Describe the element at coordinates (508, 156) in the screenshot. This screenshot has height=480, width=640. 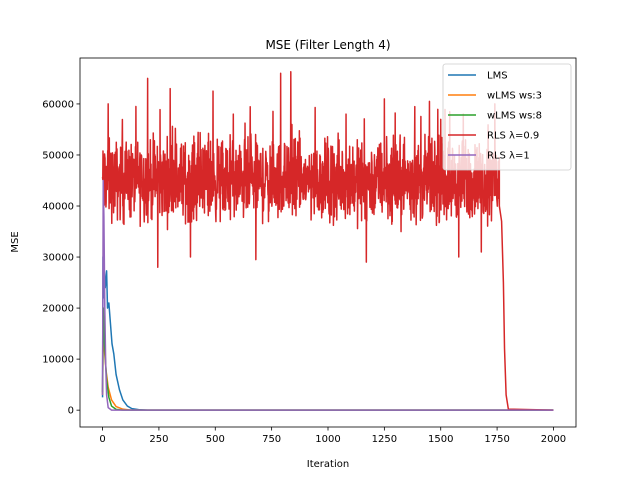
I see `legend-label: RLS λ=1` at that location.